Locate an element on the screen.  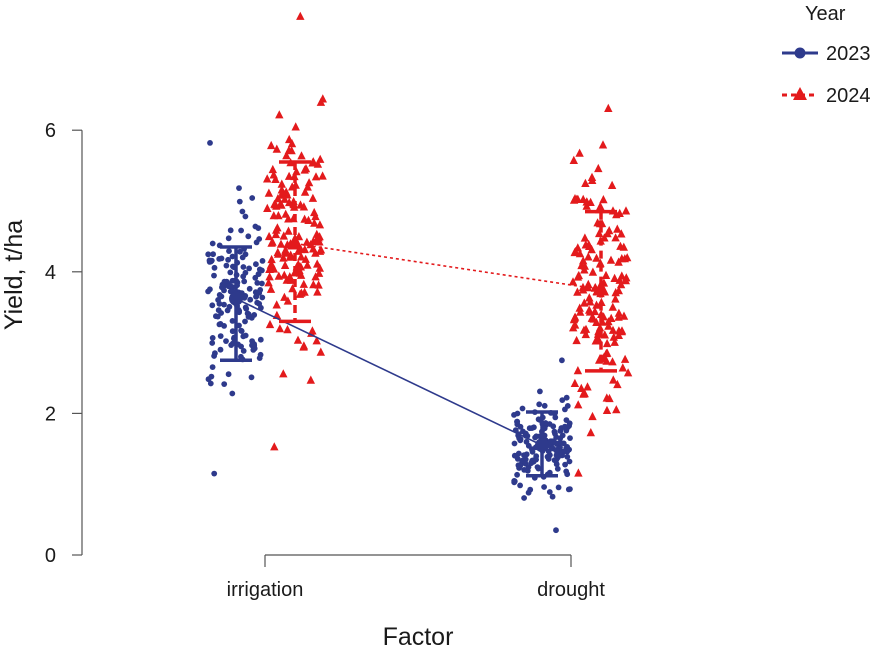
legend-label-2024: 2024 is located at coordinates (848, 96).